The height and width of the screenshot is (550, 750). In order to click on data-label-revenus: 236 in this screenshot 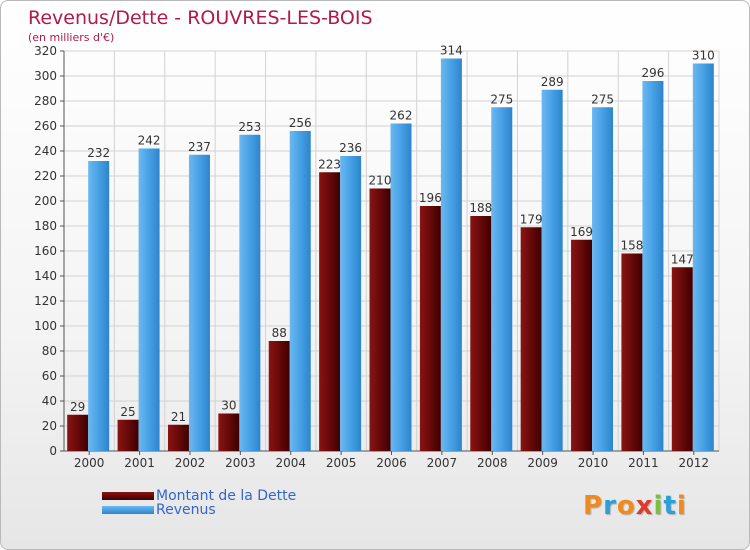, I will do `click(350, 148)`.